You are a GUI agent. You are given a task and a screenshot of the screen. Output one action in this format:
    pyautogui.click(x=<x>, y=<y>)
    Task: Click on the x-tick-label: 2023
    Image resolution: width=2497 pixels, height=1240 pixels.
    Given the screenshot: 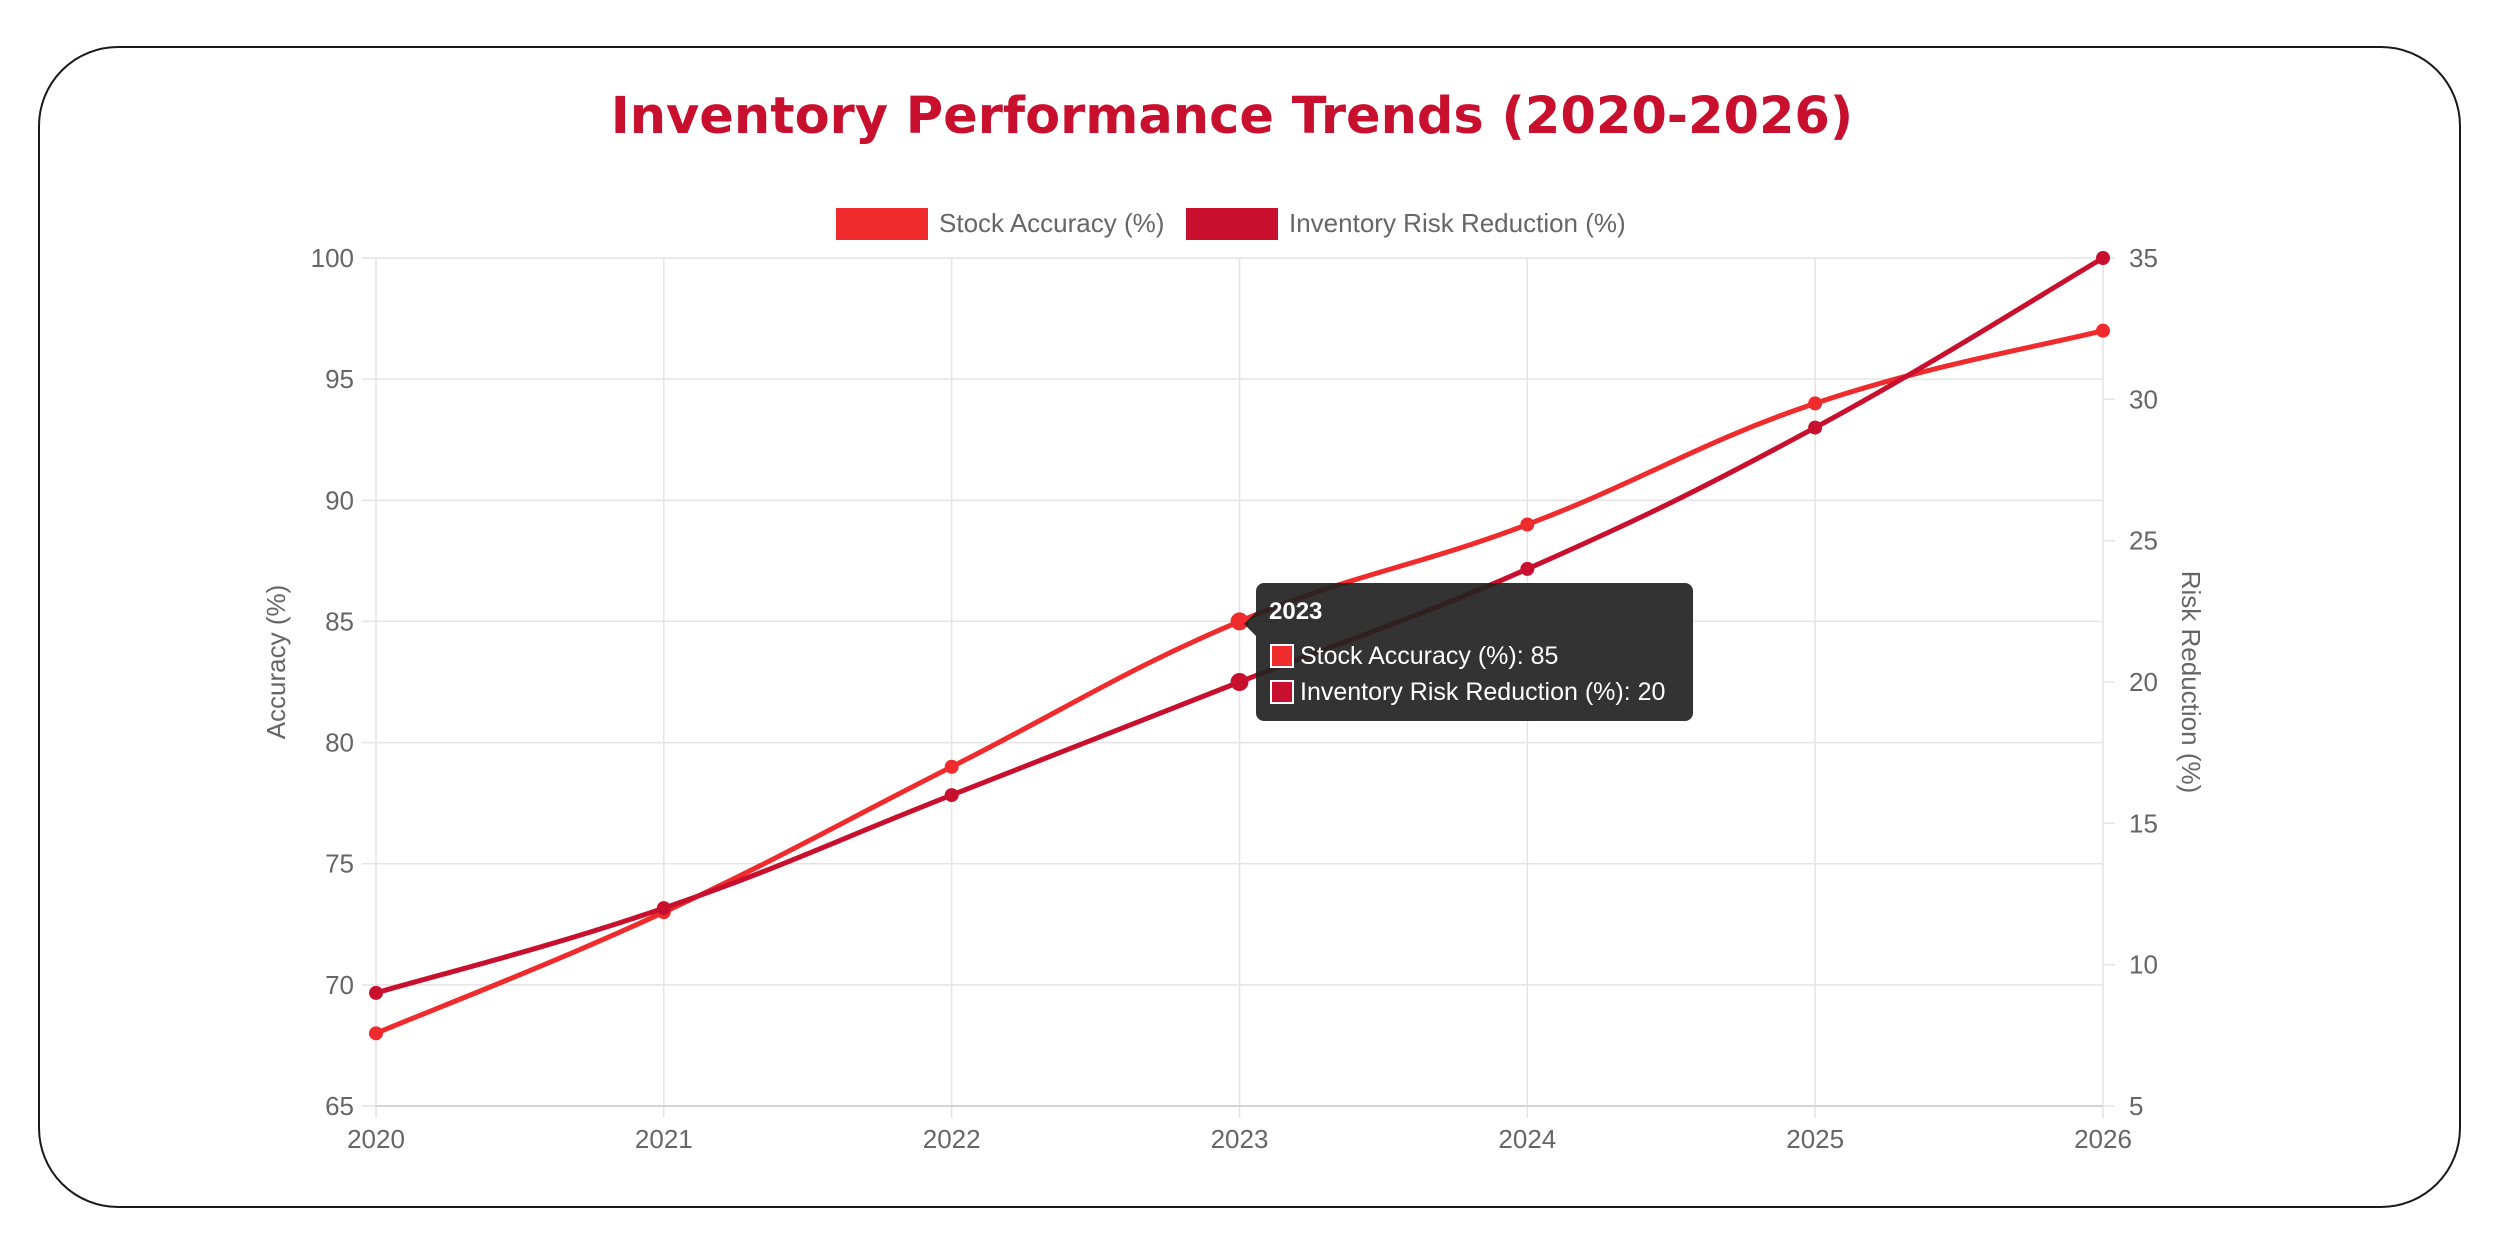 What is the action you would take?
    pyautogui.click(x=1240, y=1139)
    